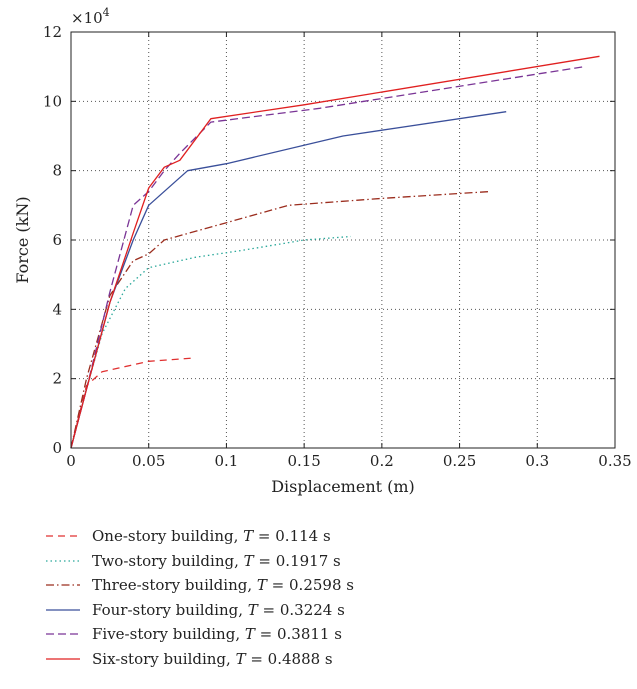 This screenshot has width=637, height=689. I want to click on legend-item: Four-story building, T = 0.3224 s, so click(199, 610).